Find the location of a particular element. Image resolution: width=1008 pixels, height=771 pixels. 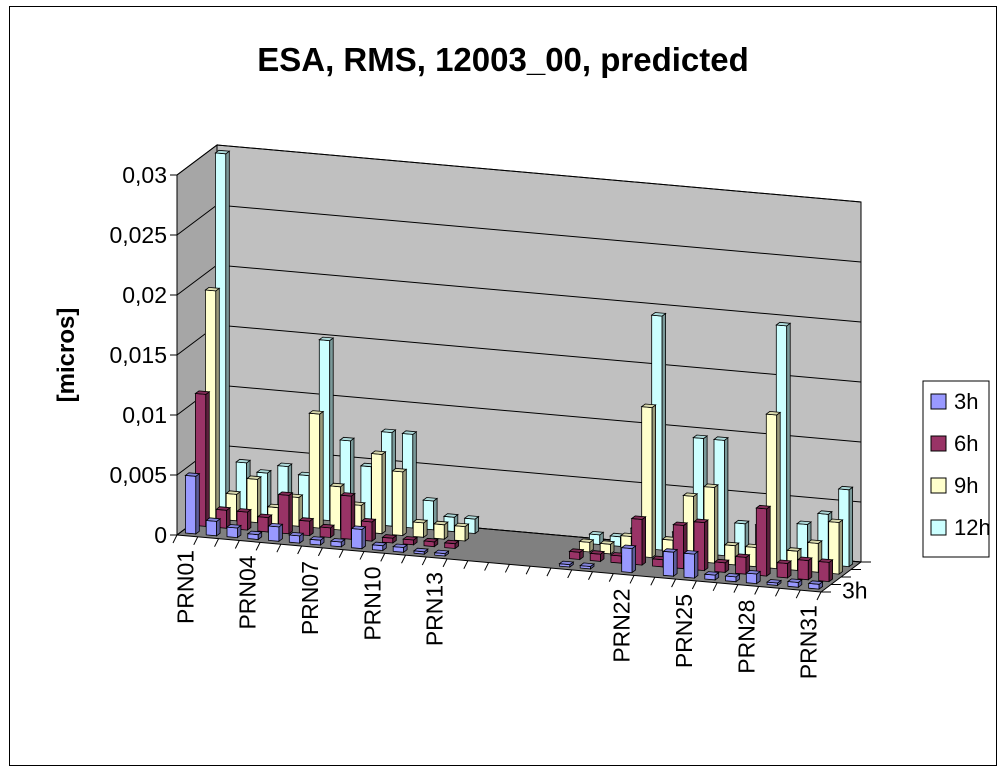

gridline is located at coordinates (519, 173).